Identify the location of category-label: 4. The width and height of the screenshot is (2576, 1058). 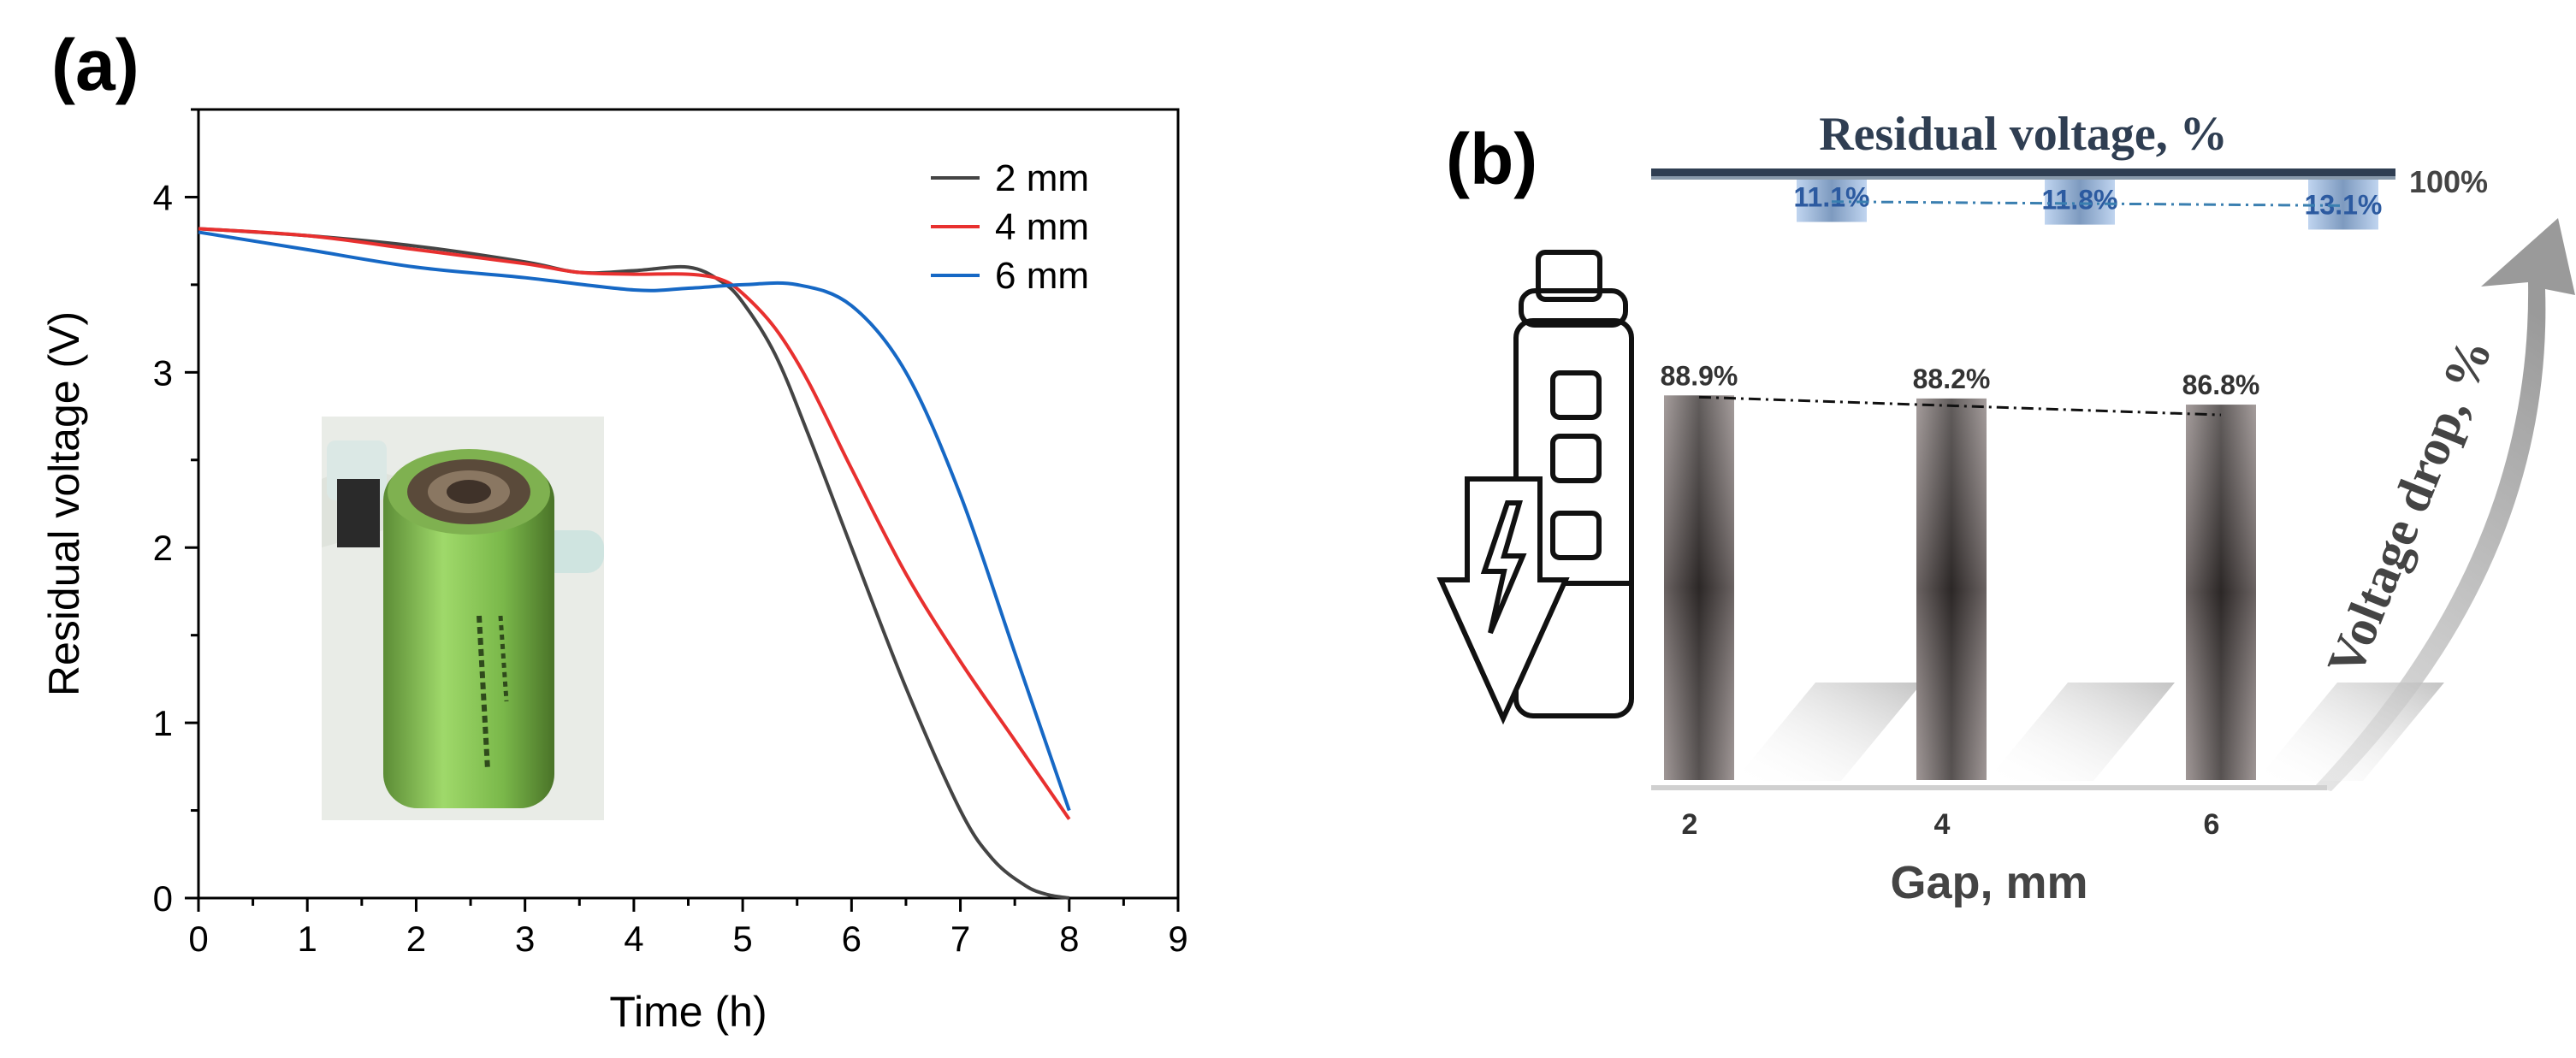
(1942, 824).